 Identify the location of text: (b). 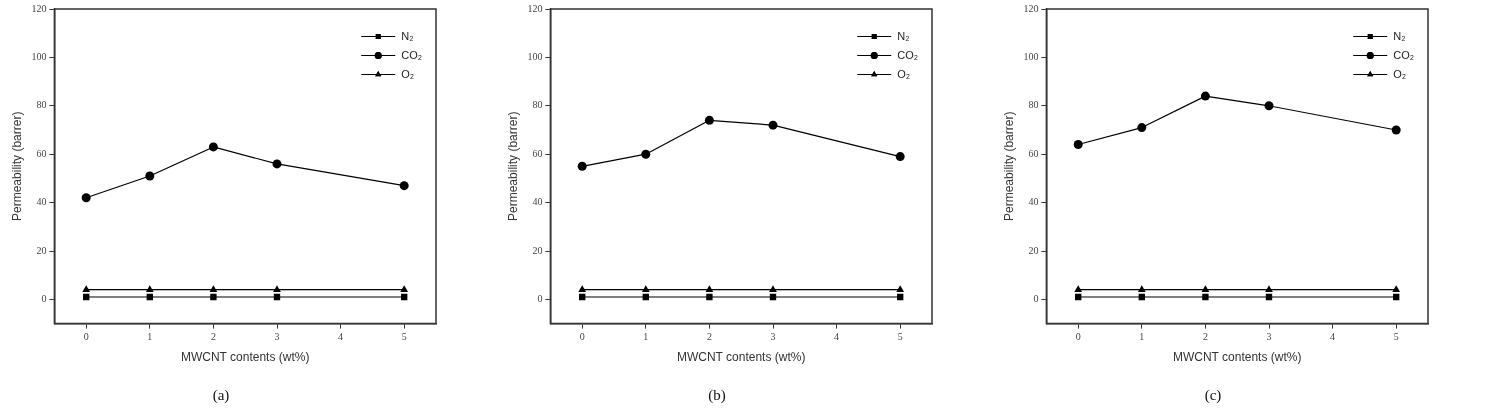
(717, 395).